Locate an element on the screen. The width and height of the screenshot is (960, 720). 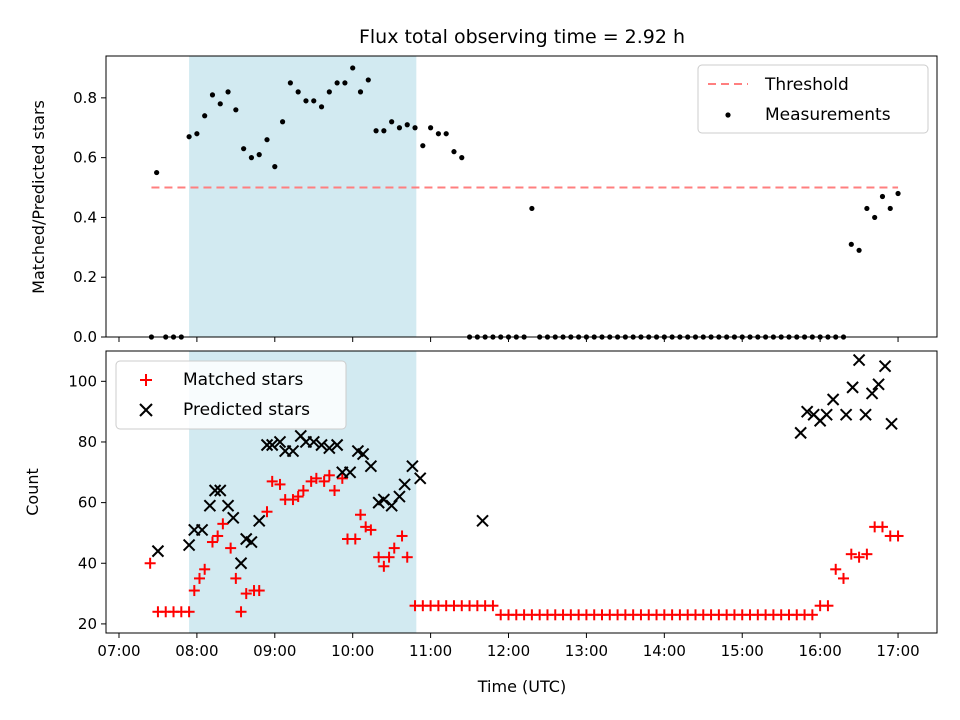
x-tick-label: 15:00 is located at coordinates (742, 651).